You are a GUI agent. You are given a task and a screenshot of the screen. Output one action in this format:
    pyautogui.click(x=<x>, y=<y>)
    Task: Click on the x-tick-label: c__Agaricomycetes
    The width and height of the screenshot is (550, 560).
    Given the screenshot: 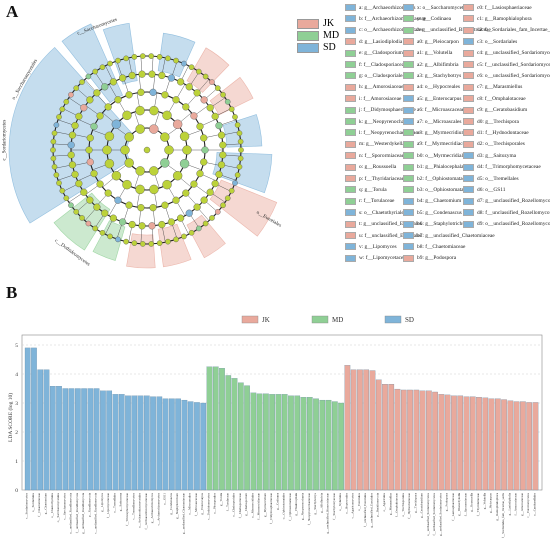 What is the action you would take?
    pyautogui.click(x=353, y=505)
    